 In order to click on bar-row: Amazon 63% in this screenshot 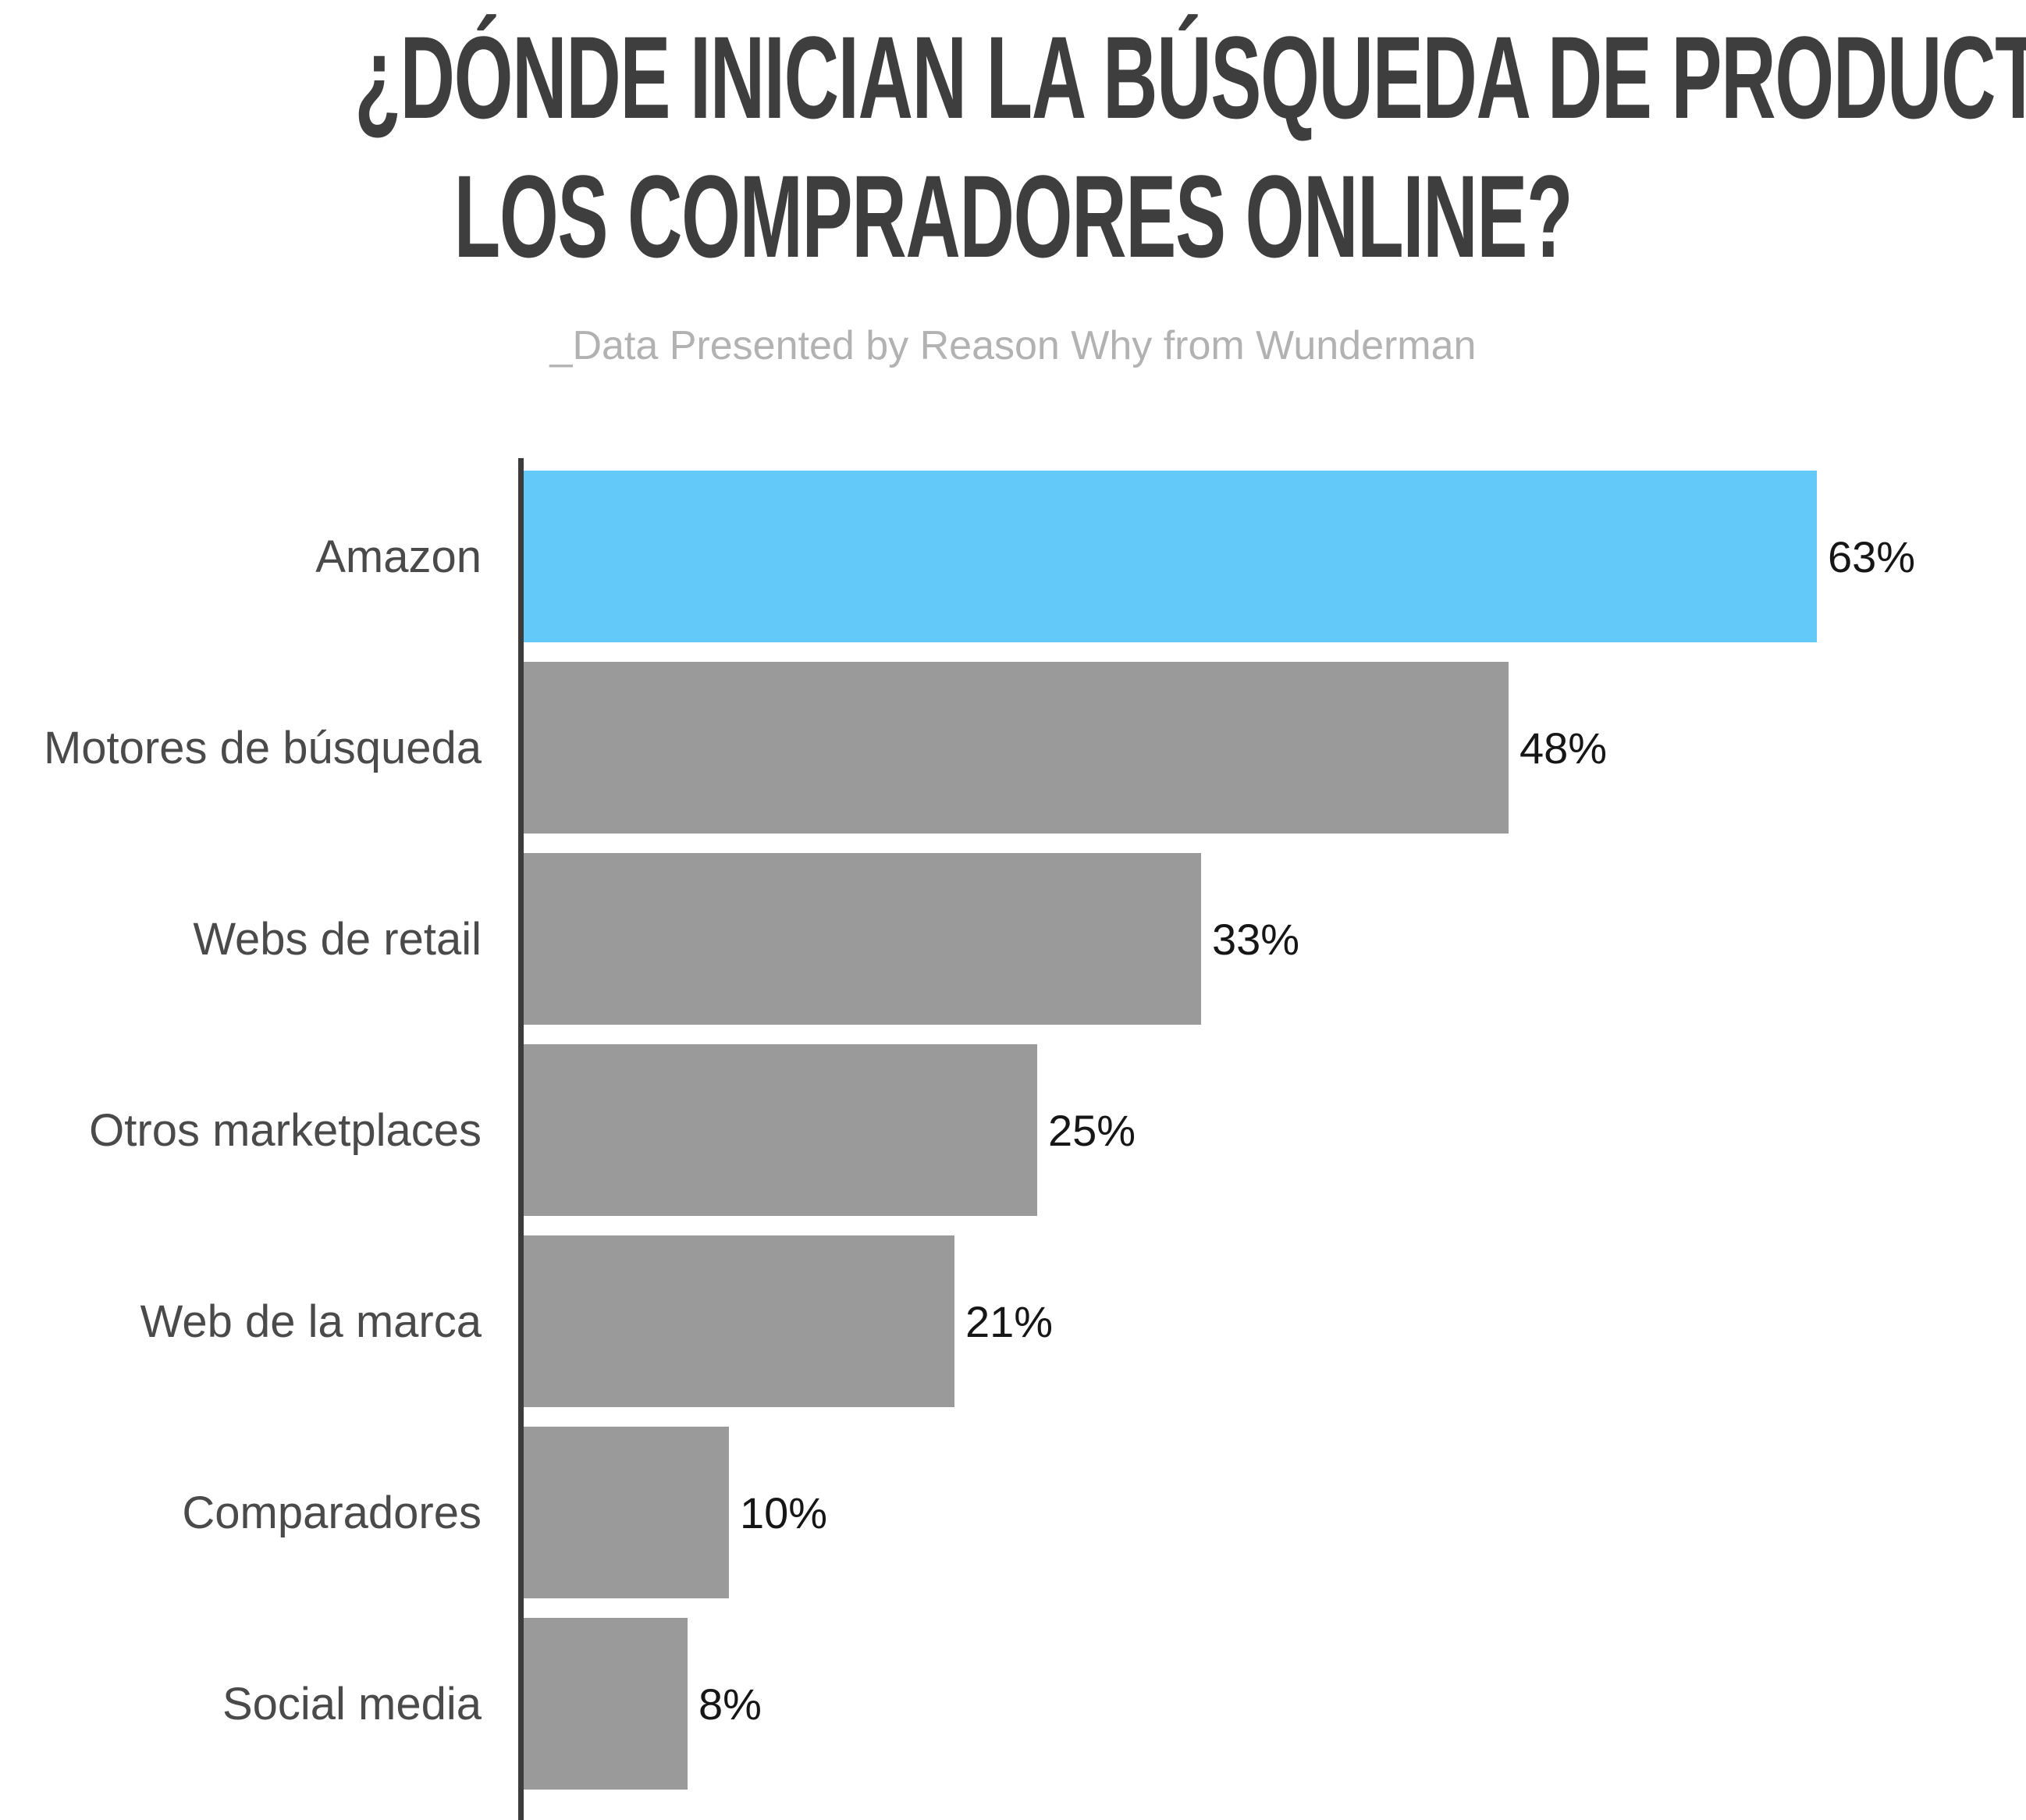, I will do `click(1013, 556)`.